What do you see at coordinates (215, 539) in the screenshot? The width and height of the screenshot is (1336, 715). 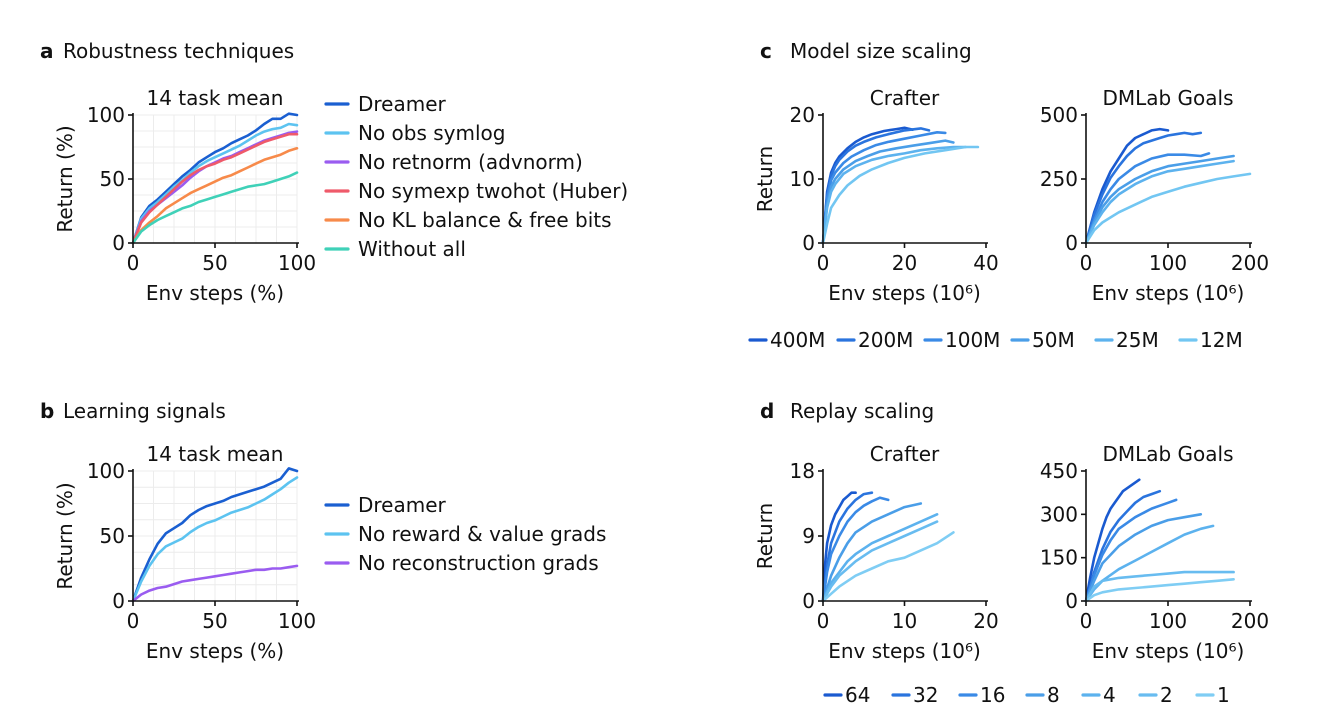 I see `series-line-no-reward-value-grads` at bounding box center [215, 539].